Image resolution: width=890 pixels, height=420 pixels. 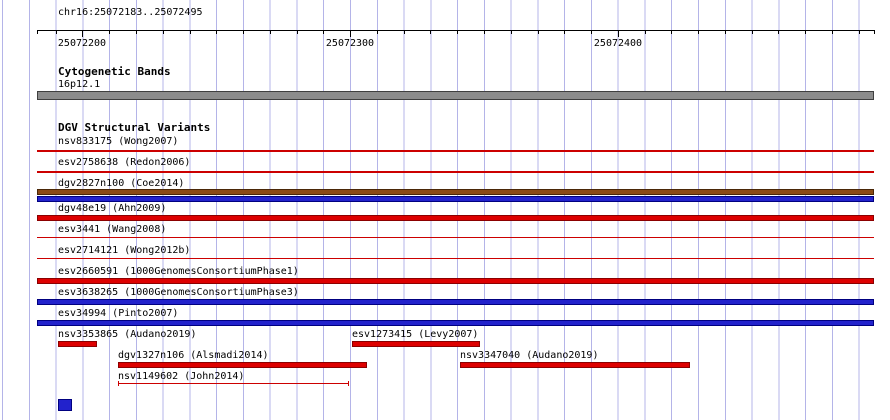 I want to click on variant-label: dgv1327n106 (Alsmadi2014), so click(x=193, y=355).